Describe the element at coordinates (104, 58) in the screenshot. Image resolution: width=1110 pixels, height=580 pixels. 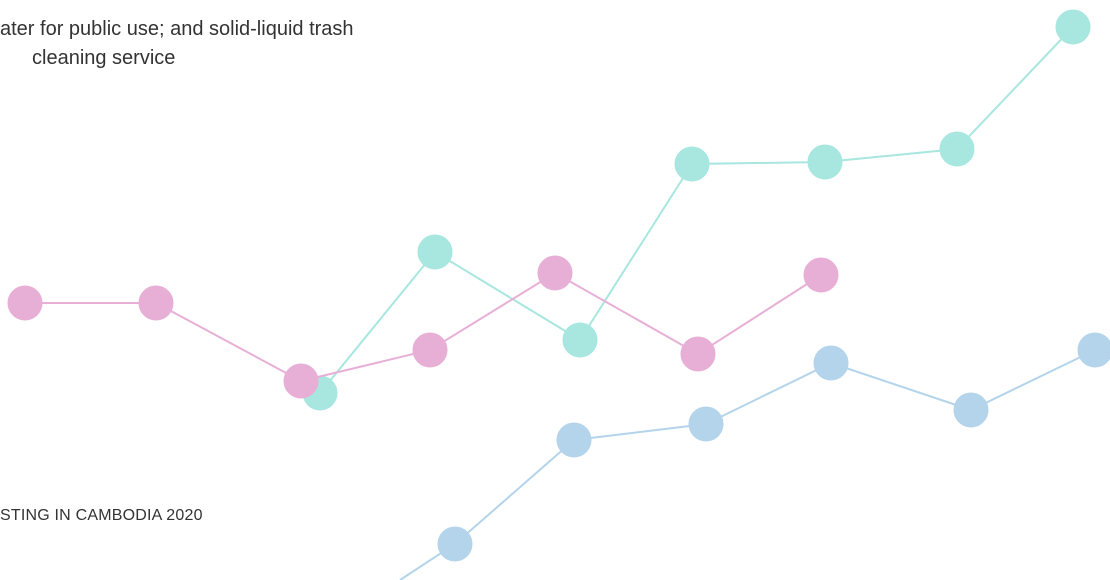
I see `intro-text: cleaning service` at that location.